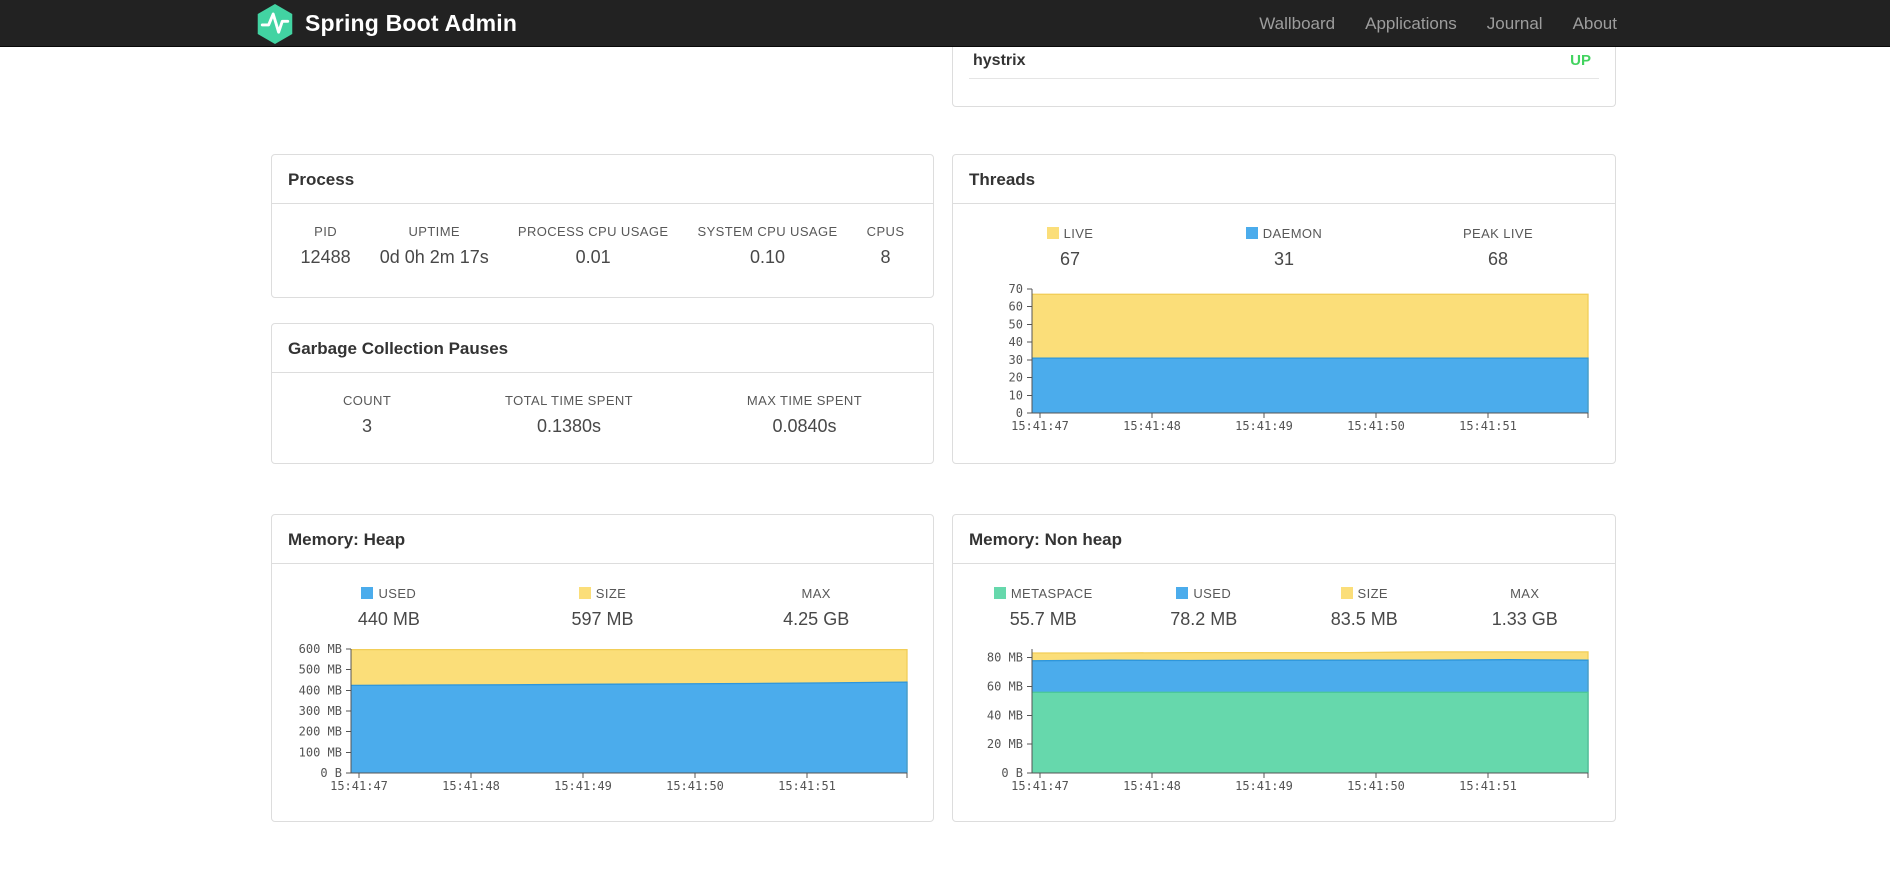 This screenshot has width=1890, height=892. What do you see at coordinates (1284, 179) in the screenshot?
I see `panel-heading: Threads` at bounding box center [1284, 179].